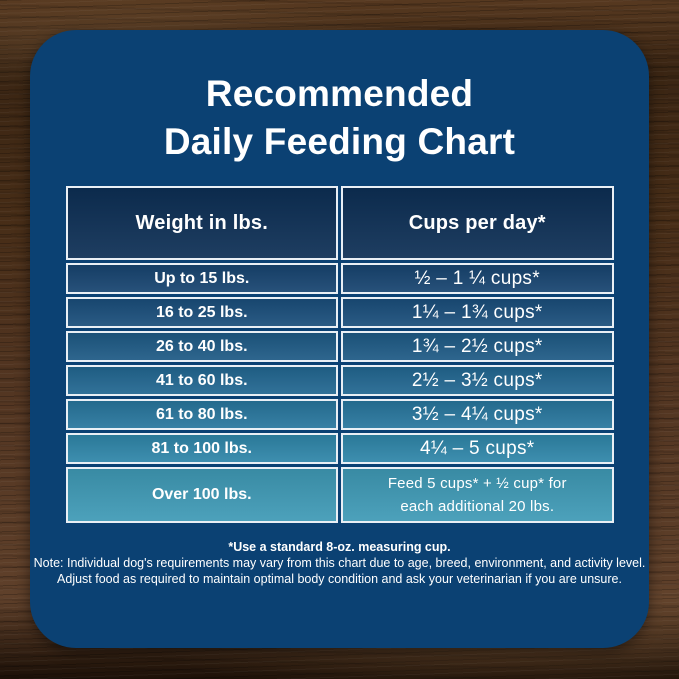  What do you see at coordinates (339, 346) in the screenshot?
I see `table-row: 26 to 40 lbs. 1¾ – 2½ cups*` at bounding box center [339, 346].